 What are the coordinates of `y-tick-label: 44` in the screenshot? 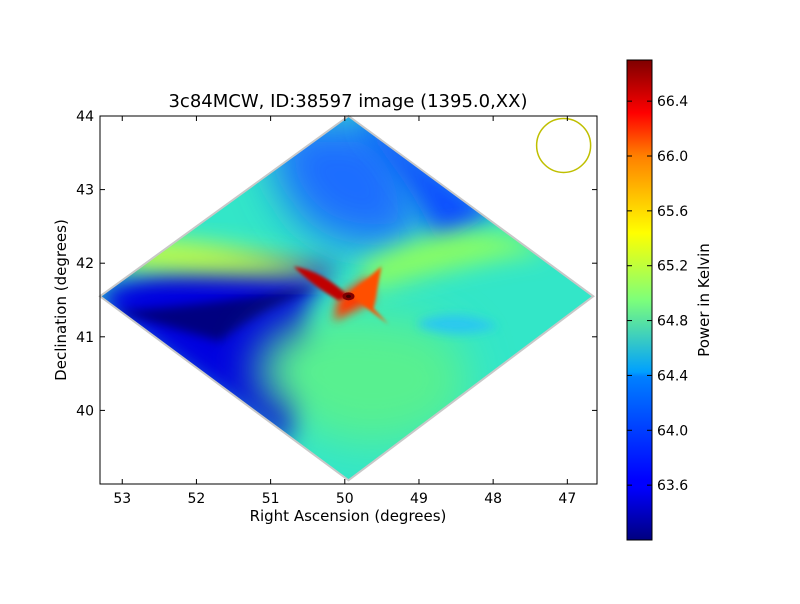 It's located at (85, 117).